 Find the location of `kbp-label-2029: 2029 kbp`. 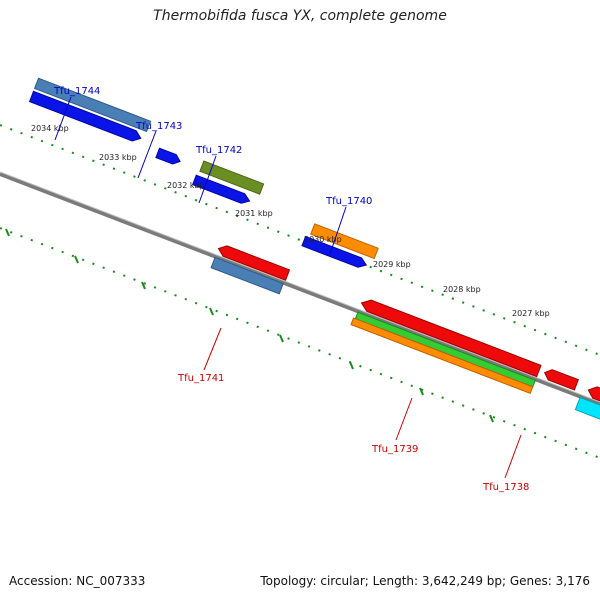

kbp-label-2029: 2029 kbp is located at coordinates (392, 264).